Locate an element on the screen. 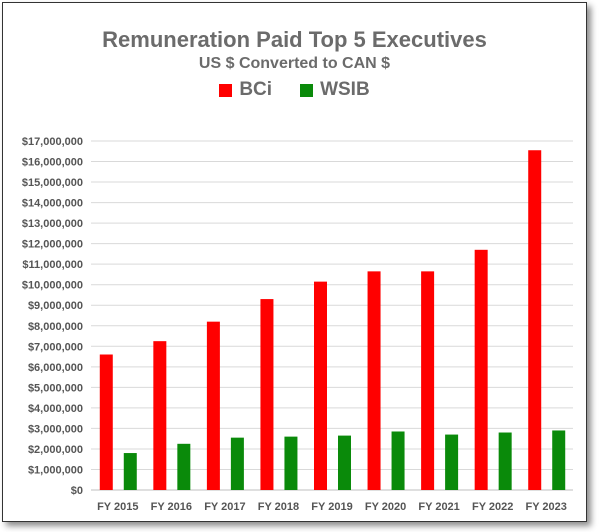 The image size is (599, 532). legend-label-wsib: WSIB is located at coordinates (345, 89).